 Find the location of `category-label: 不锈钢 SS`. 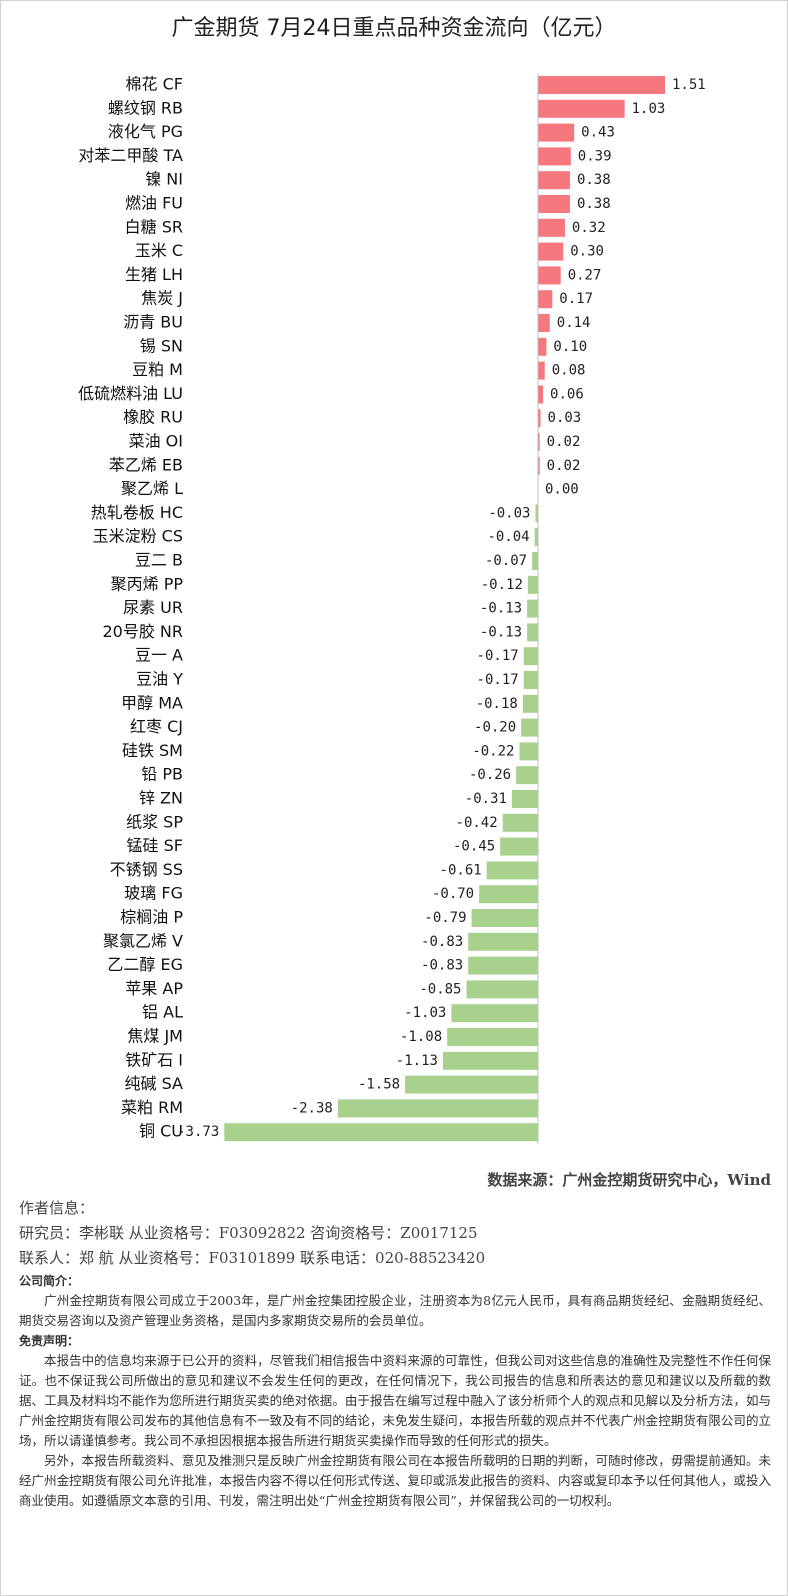

category-label: 不锈钢 SS is located at coordinates (146, 869).